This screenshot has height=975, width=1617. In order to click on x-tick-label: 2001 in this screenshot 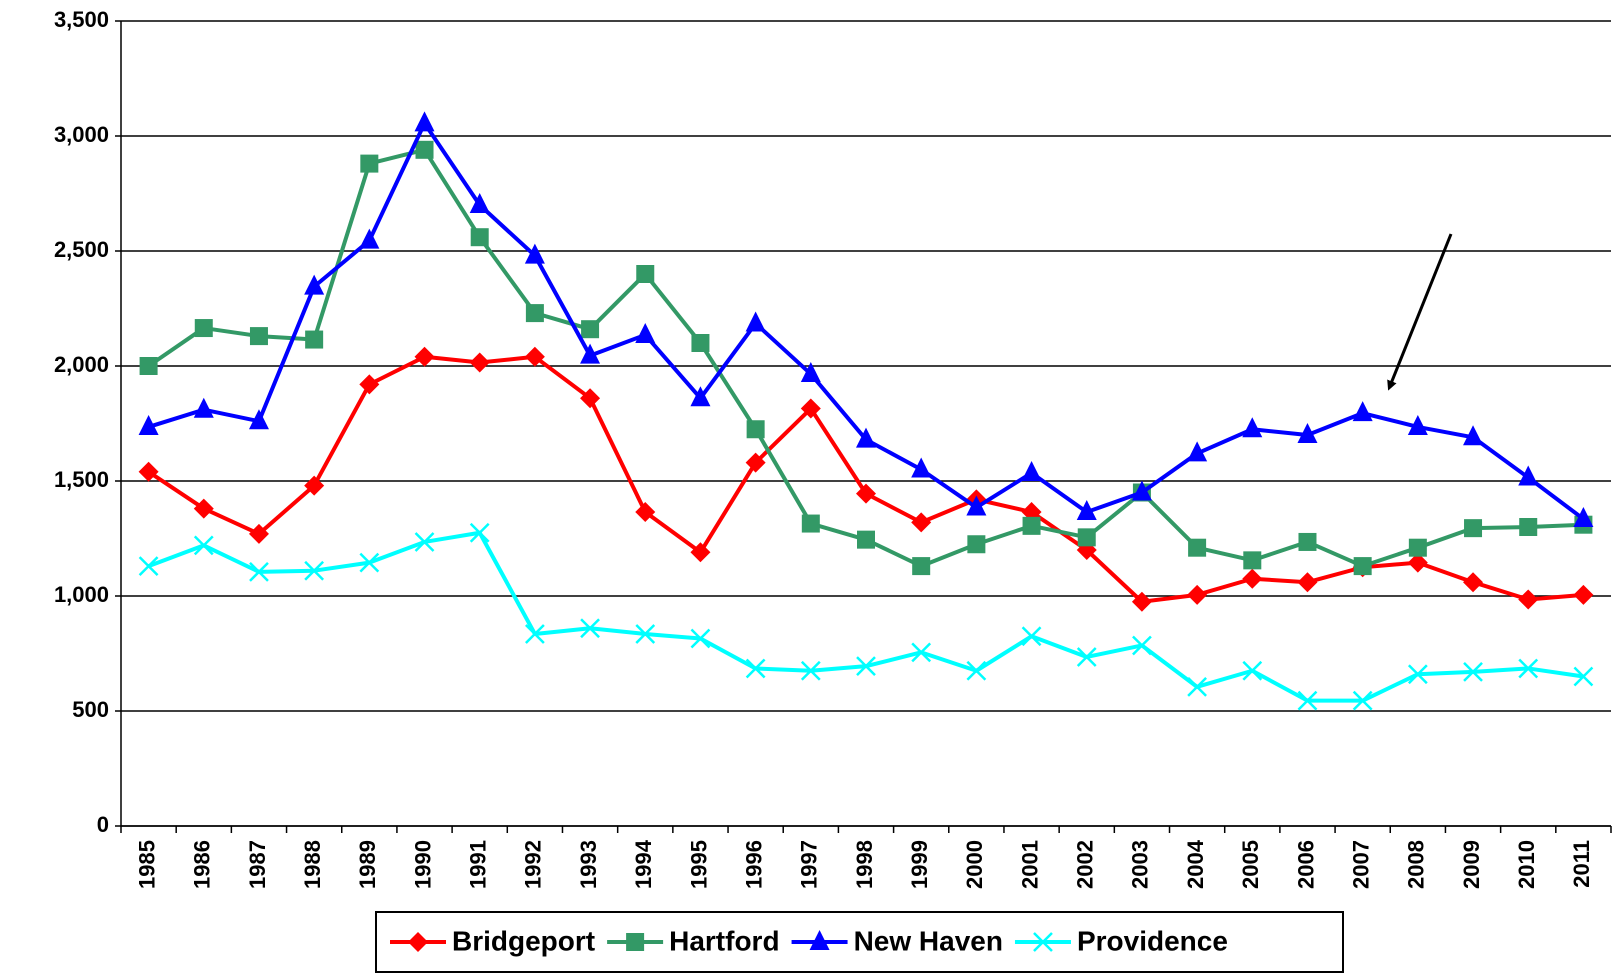, I will do `click(1029, 864)`.